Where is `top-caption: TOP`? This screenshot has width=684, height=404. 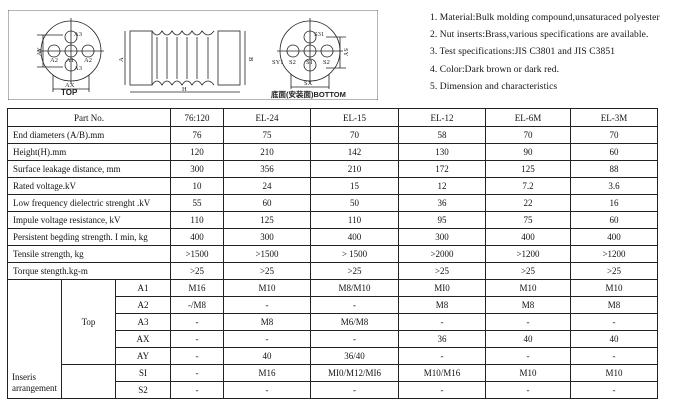 top-caption: TOP is located at coordinates (69, 92).